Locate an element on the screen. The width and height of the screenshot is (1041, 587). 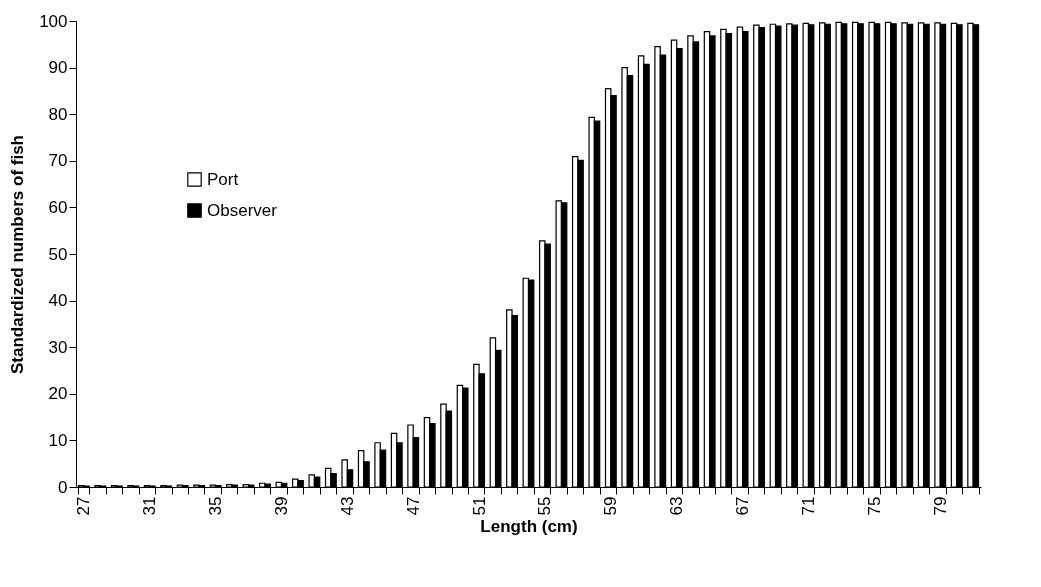
y-tick-label: 80 is located at coordinates (58, 114).